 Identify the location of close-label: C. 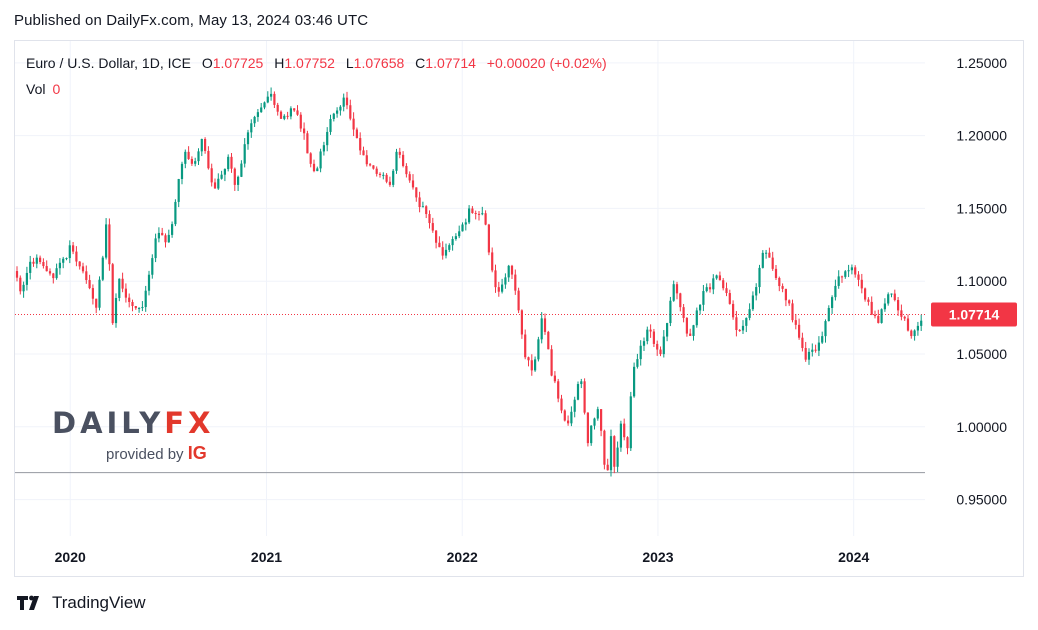
(420, 63).